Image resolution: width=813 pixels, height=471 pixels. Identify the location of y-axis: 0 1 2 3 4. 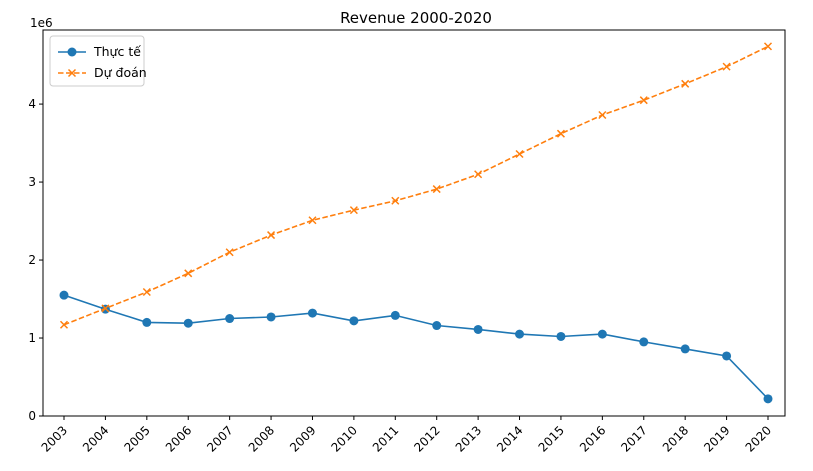
(35, 260).